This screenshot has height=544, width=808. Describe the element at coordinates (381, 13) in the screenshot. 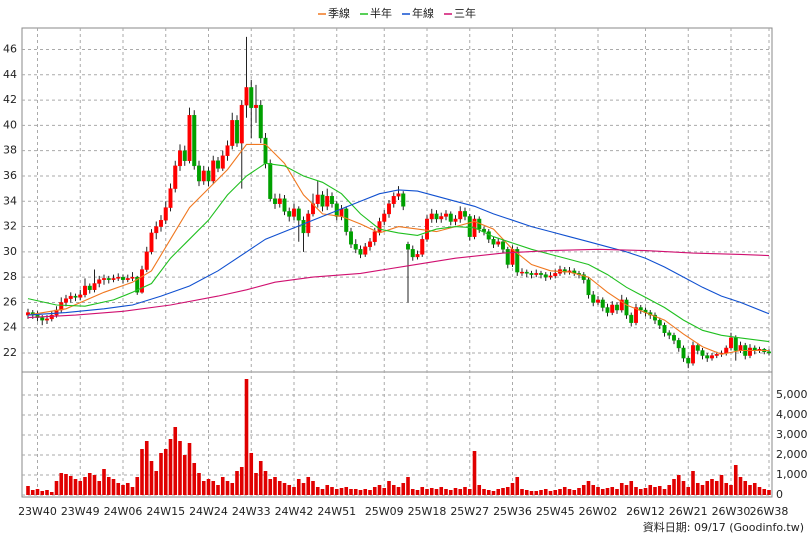

I see `legend-label: 半年` at that location.